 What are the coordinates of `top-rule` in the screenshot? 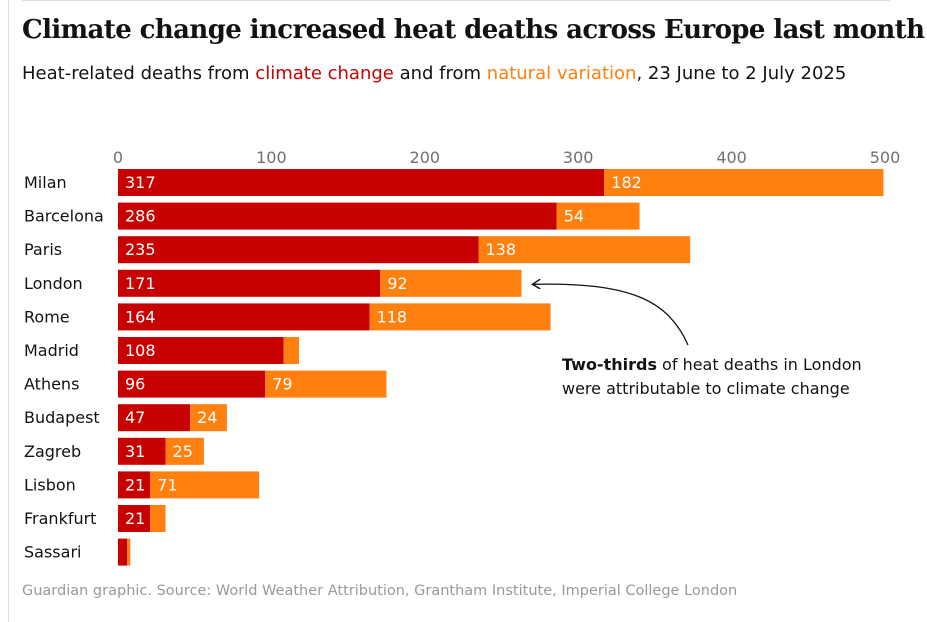 It's located at (456, 0).